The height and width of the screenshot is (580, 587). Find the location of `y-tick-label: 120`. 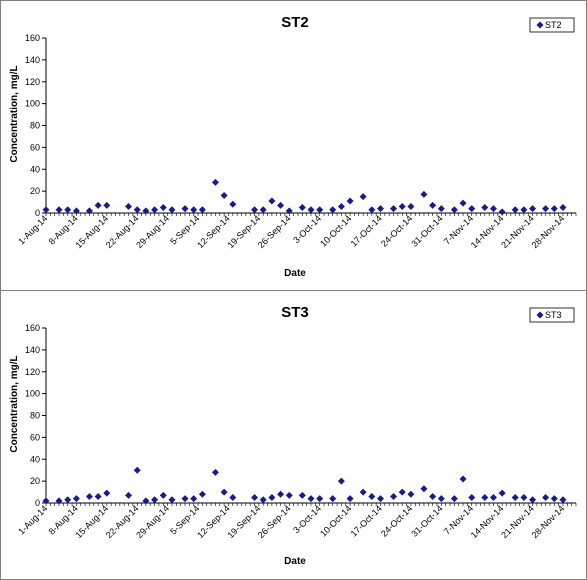

y-tick-label: 120 is located at coordinates (32, 372).